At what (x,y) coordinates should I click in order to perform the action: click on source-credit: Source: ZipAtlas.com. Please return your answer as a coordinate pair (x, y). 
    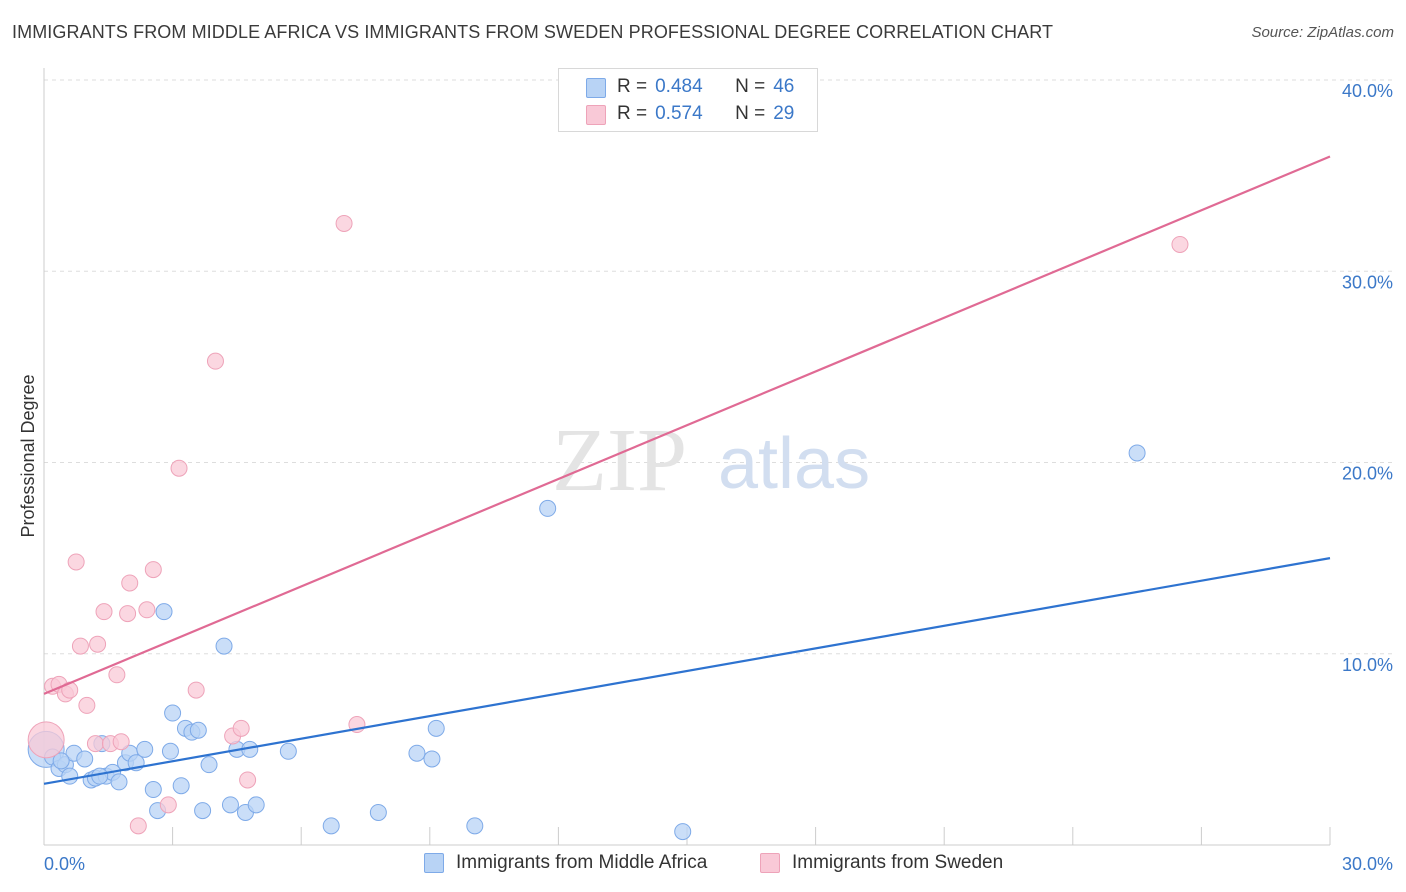
    Looking at the image, I should click on (1322, 32).